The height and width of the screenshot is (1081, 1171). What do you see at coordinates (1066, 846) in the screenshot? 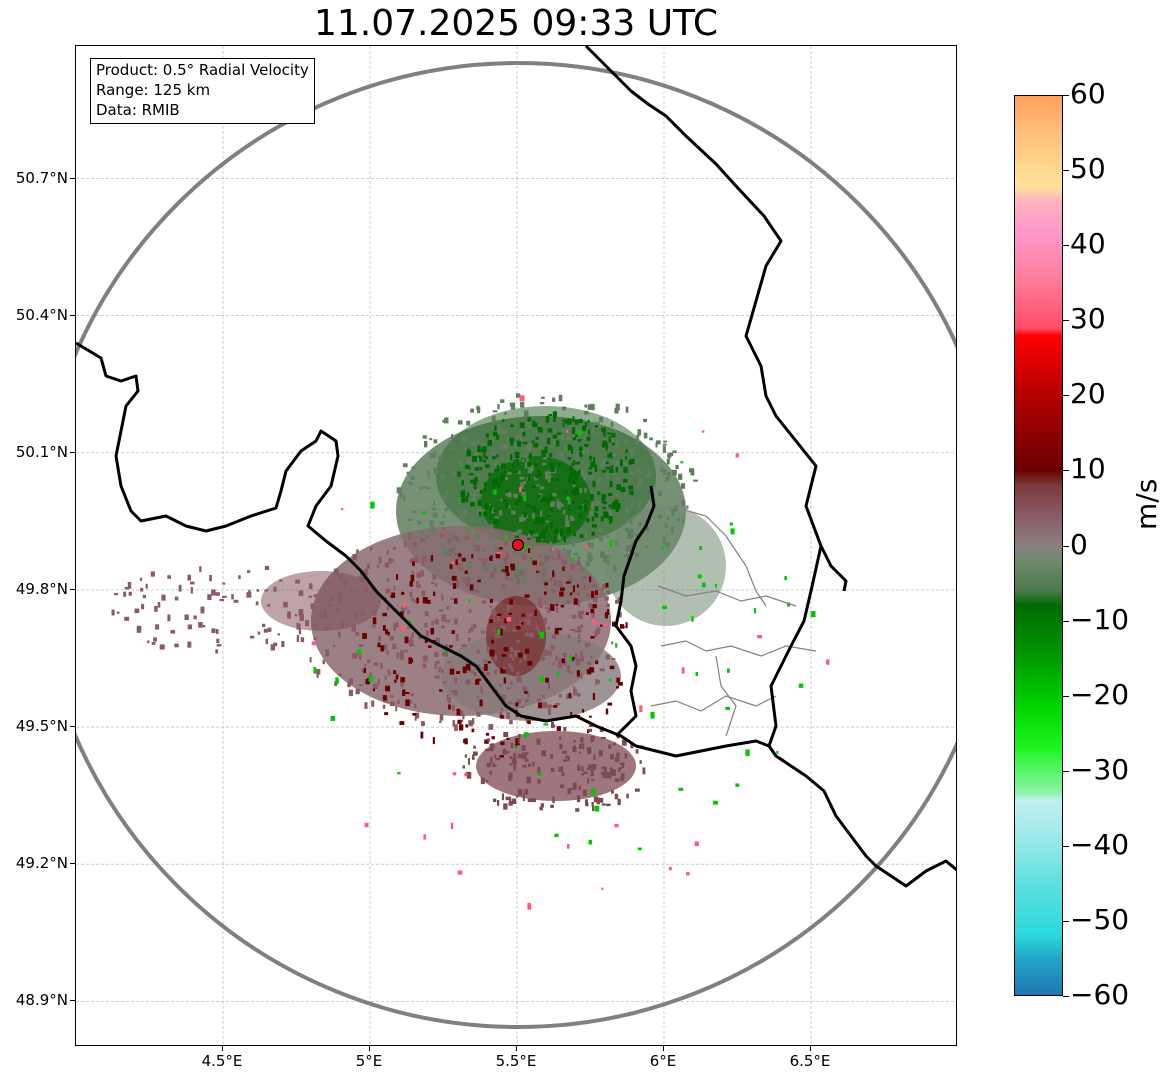
I see `colorbar-tick-mark` at bounding box center [1066, 846].